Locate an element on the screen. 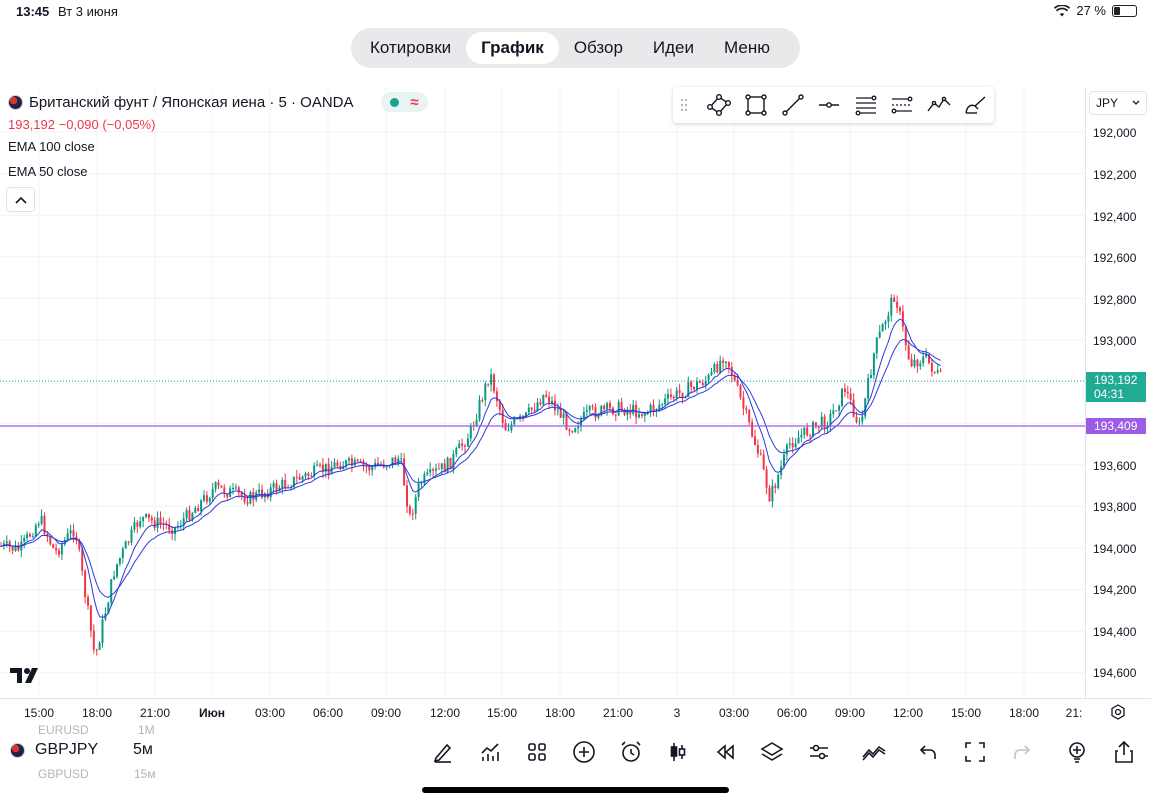  ideas-button is located at coordinates (1077, 752).